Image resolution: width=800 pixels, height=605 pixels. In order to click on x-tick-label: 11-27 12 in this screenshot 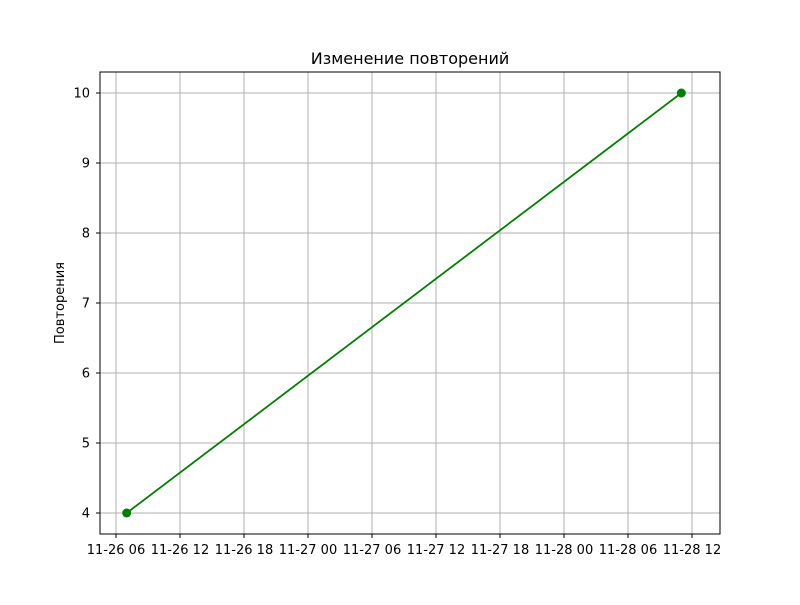, I will do `click(436, 550)`.